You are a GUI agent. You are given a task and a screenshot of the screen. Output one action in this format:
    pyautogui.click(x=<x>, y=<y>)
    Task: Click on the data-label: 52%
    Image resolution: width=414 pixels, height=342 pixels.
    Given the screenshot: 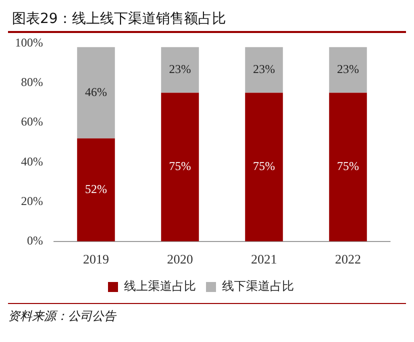 What is the action you would take?
    pyautogui.click(x=95, y=189)
    